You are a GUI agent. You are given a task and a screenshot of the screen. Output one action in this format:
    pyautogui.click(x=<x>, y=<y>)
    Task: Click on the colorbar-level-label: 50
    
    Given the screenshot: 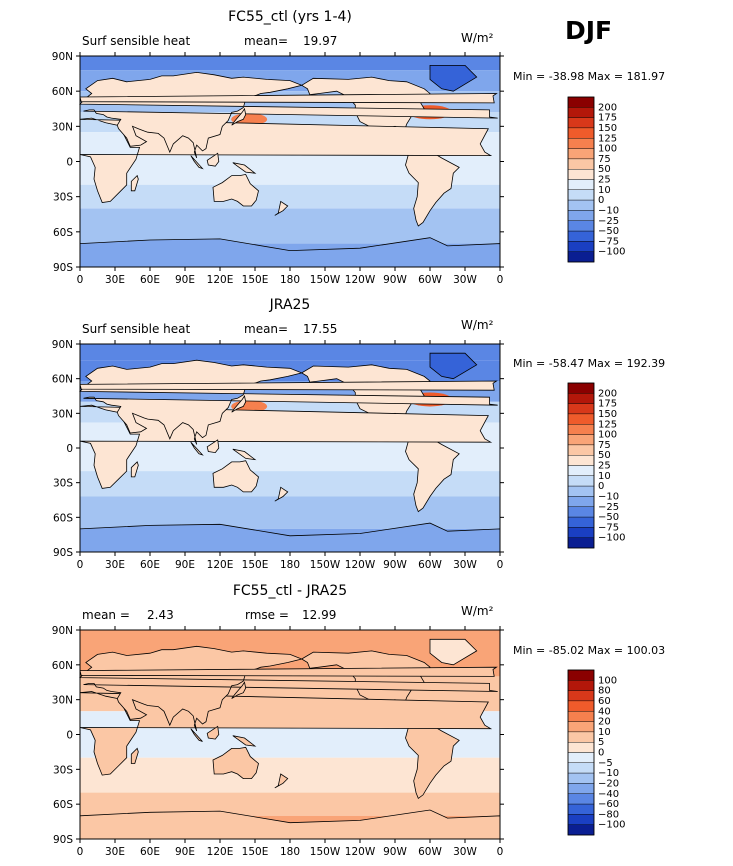 What is the action you would take?
    pyautogui.click(x=604, y=455)
    